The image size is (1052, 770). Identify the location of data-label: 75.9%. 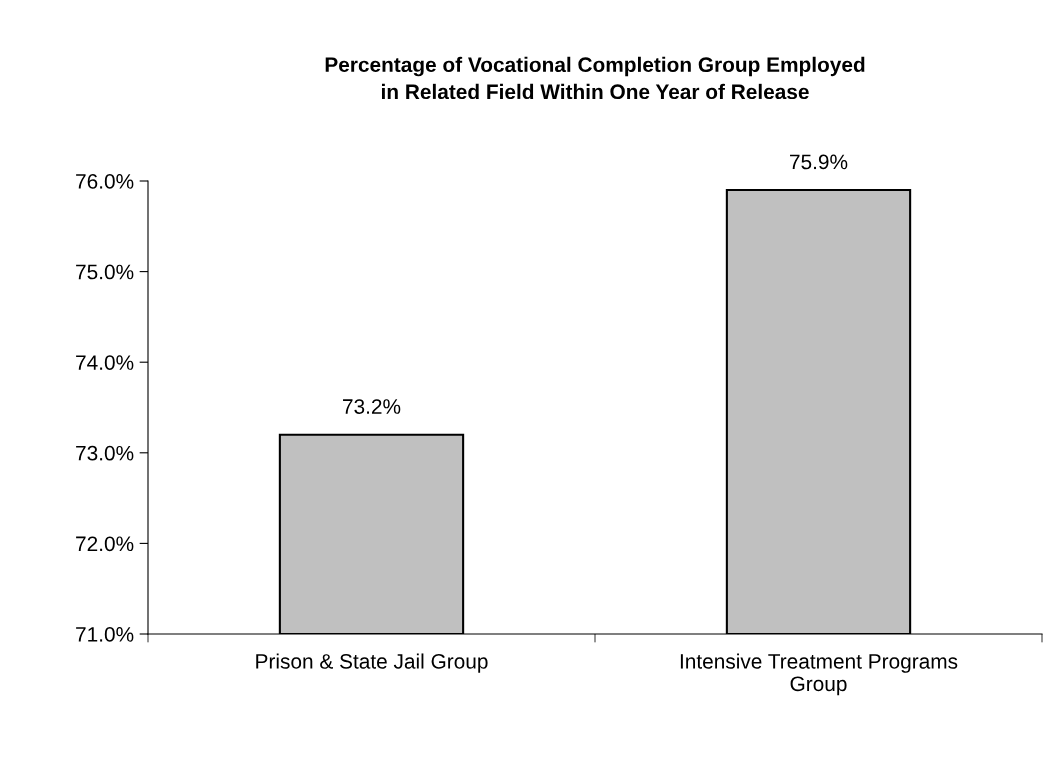
(819, 162).